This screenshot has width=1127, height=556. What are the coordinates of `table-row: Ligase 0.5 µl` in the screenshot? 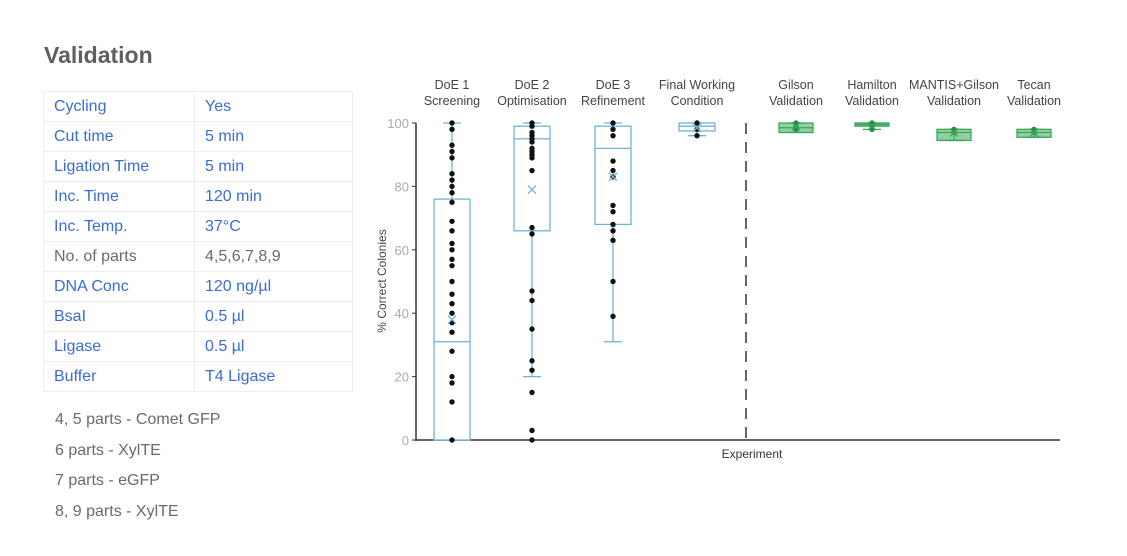 It's located at (198, 346).